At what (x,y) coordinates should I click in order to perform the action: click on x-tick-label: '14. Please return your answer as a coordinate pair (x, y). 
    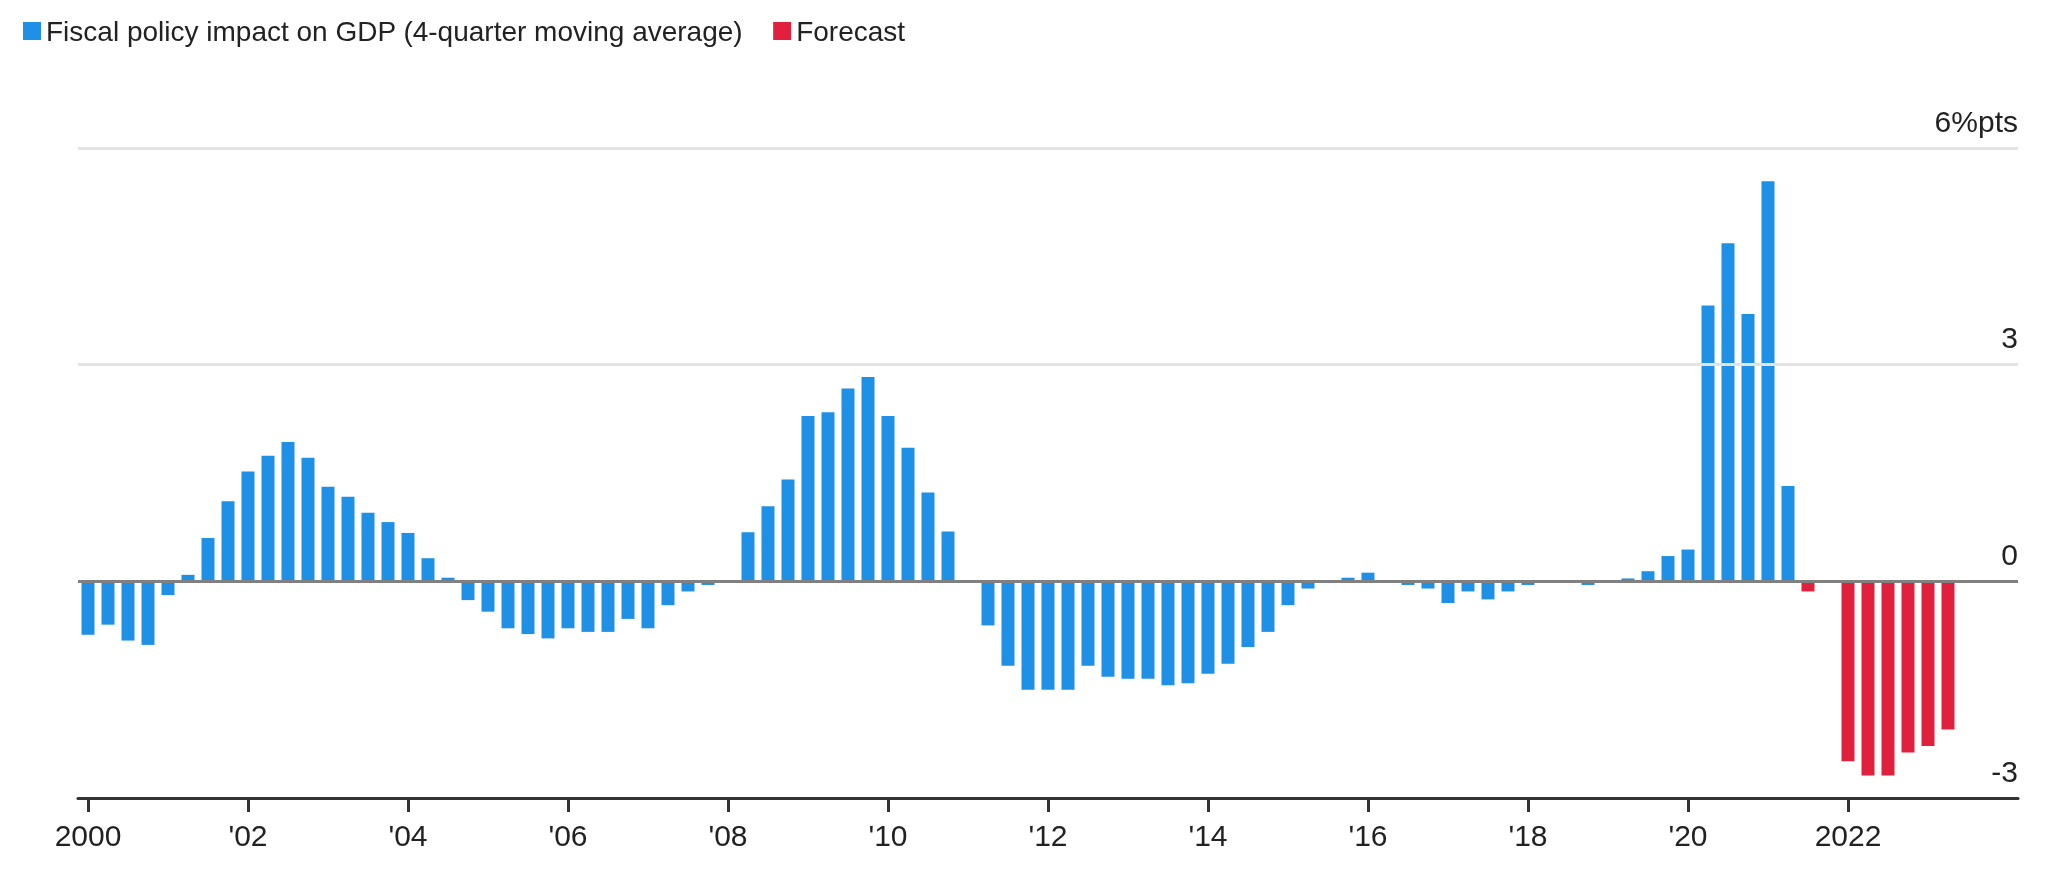
    Looking at the image, I should click on (1208, 835).